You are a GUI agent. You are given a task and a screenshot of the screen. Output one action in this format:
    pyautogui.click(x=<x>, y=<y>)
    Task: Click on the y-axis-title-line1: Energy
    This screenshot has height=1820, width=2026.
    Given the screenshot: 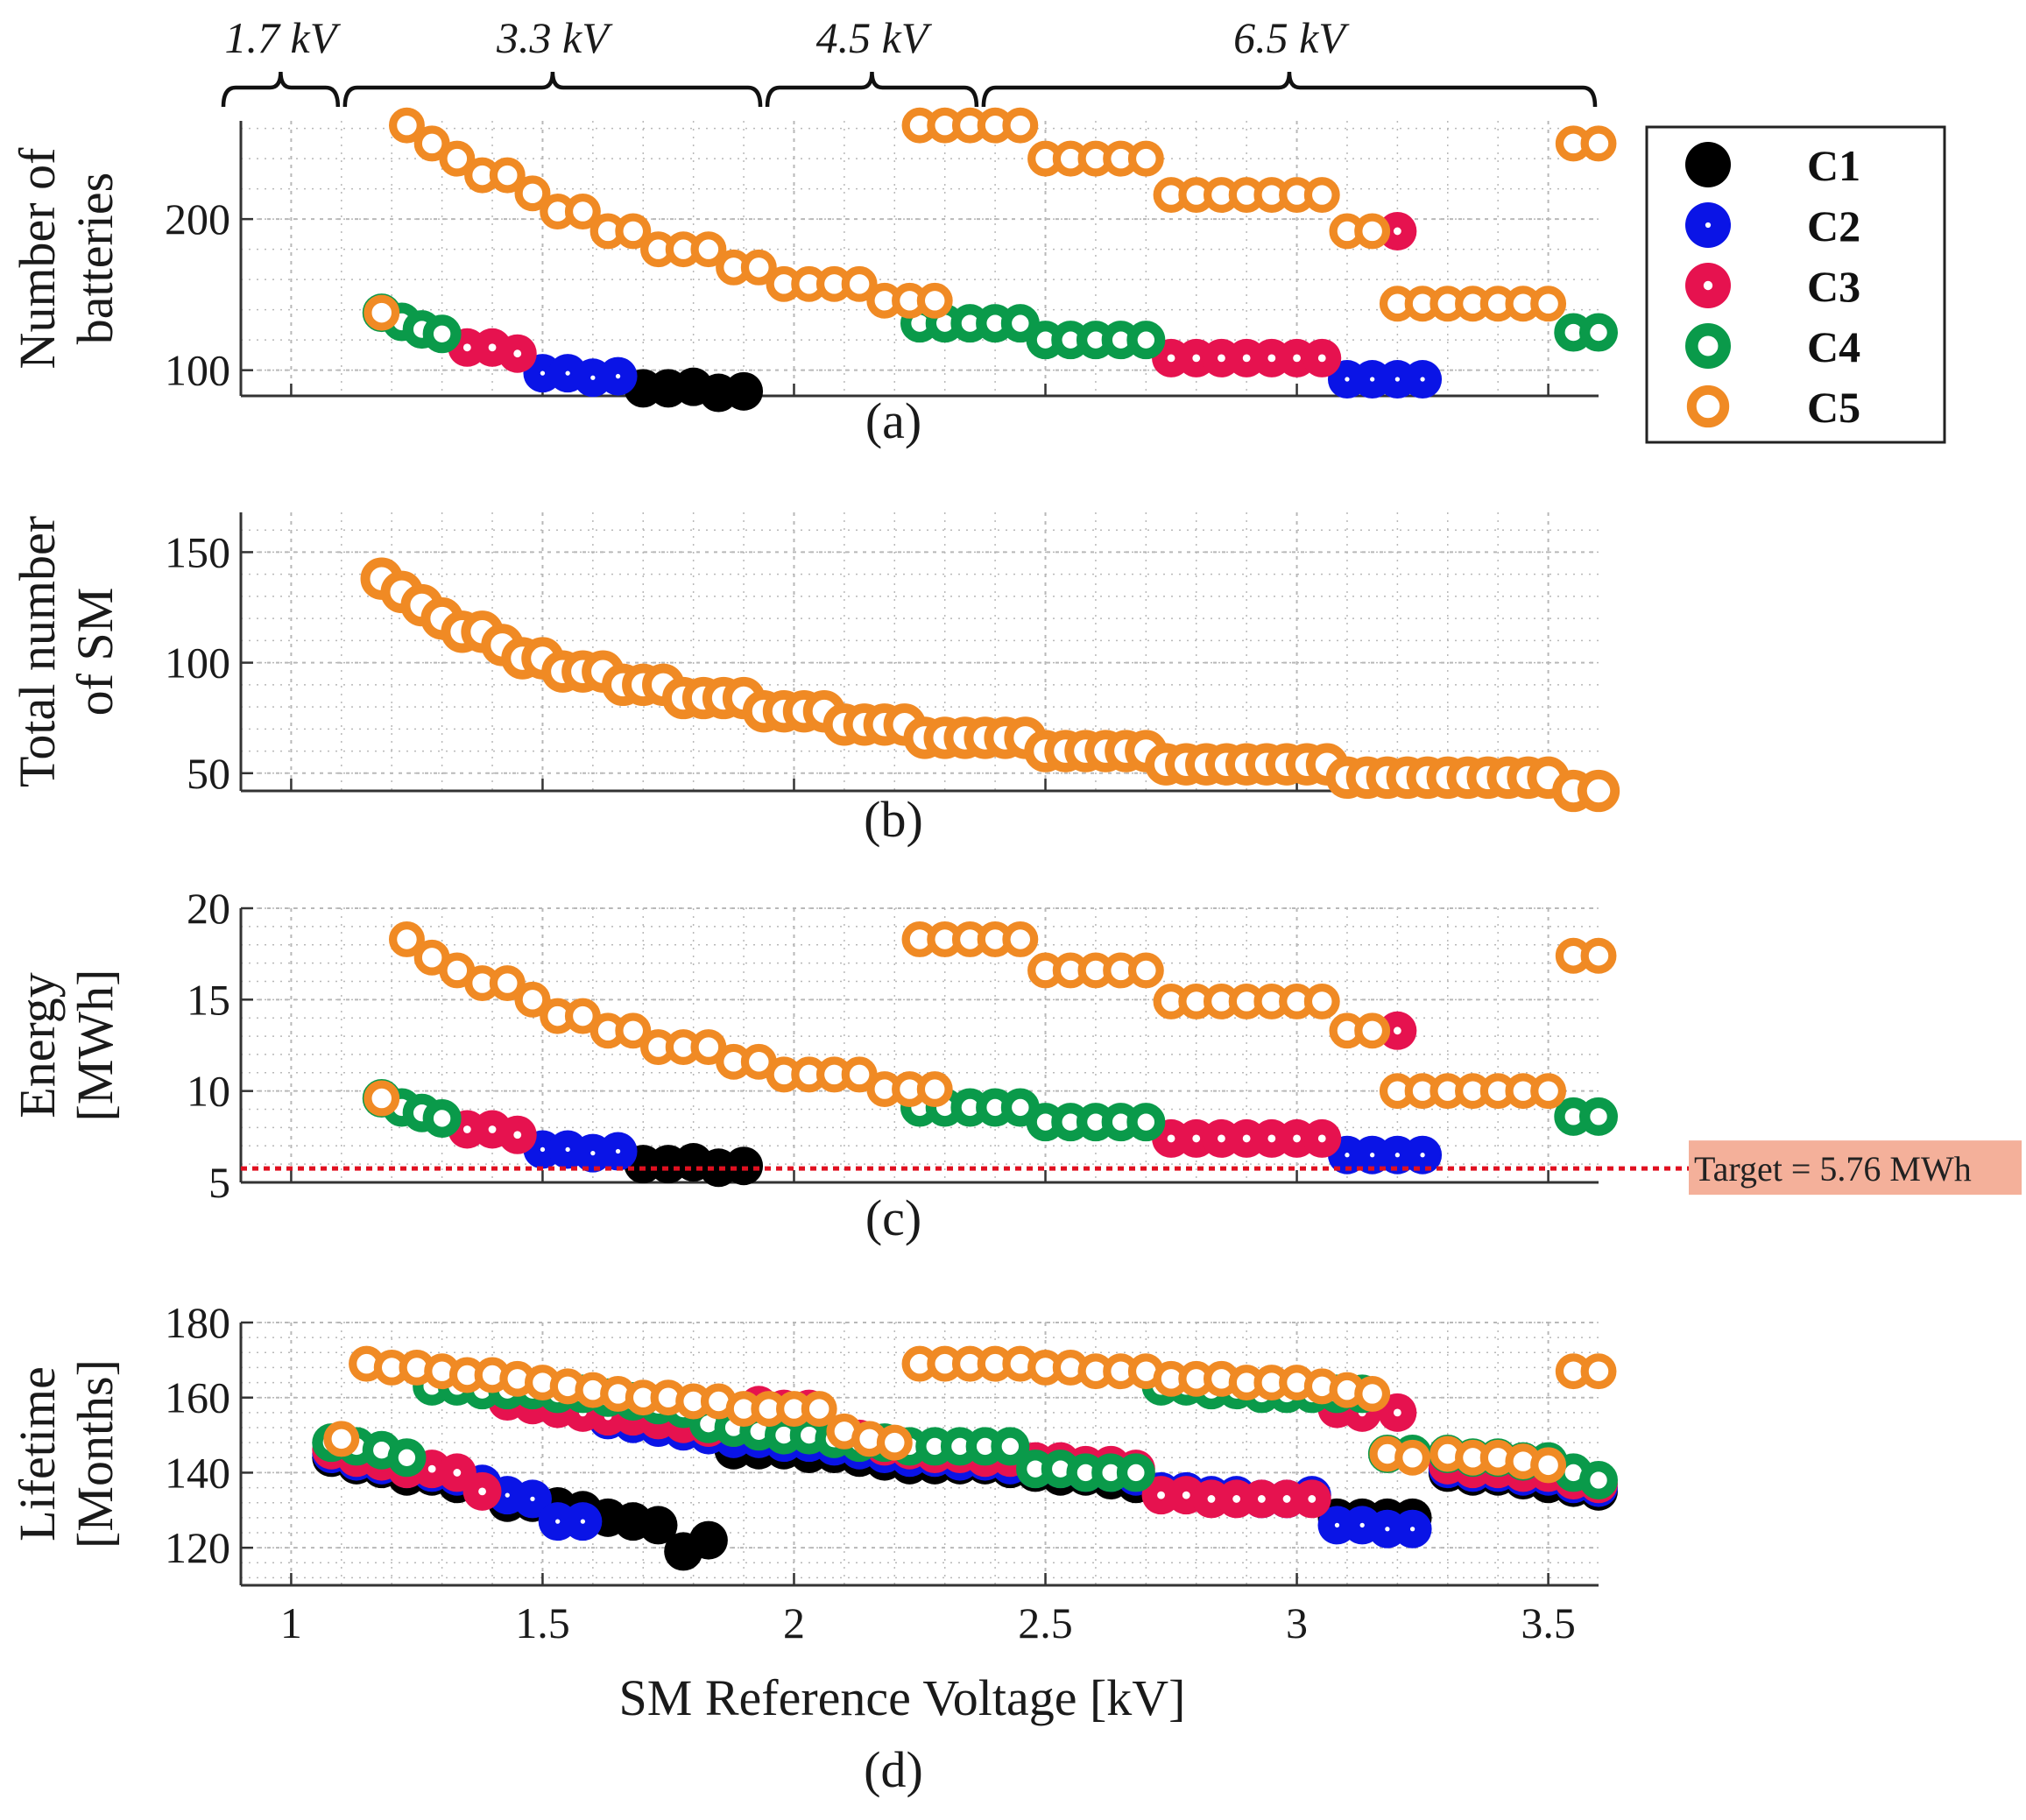 What is the action you would take?
    pyautogui.click(x=37, y=1045)
    